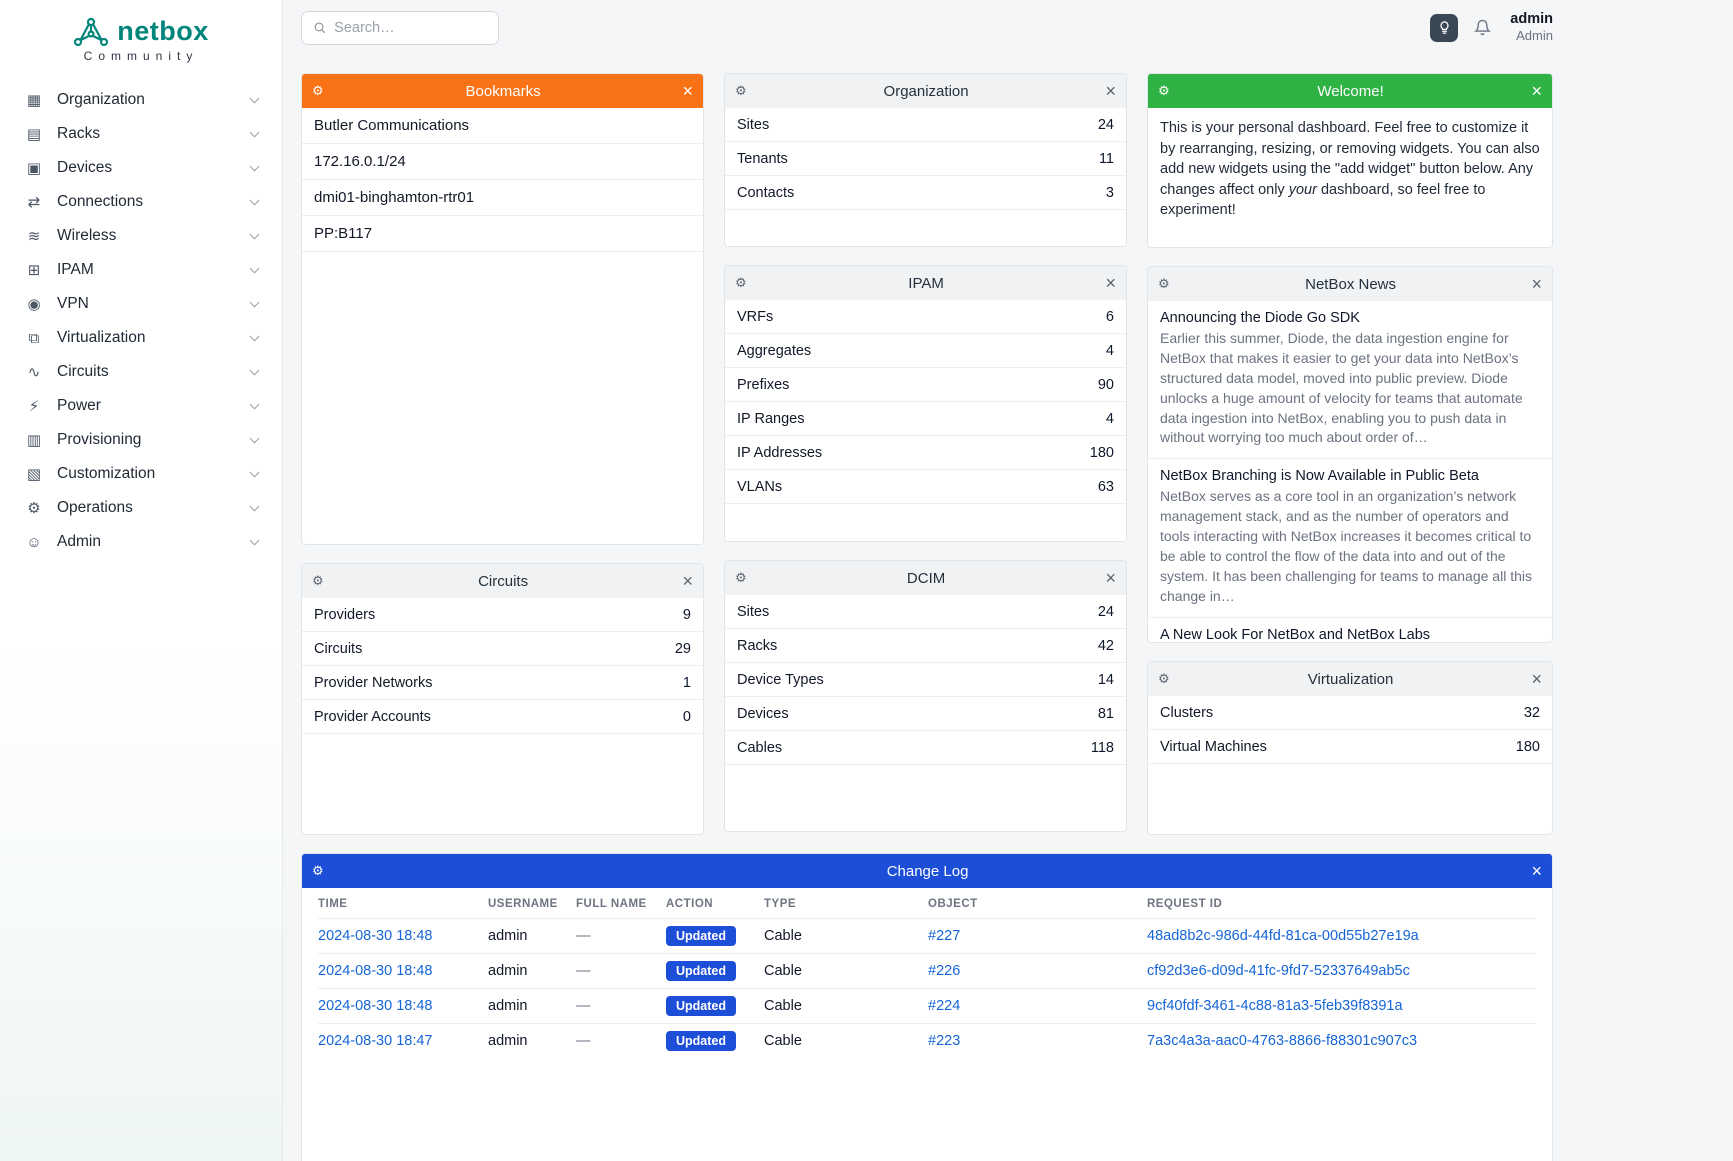  I want to click on object-link: #226, so click(944, 971).